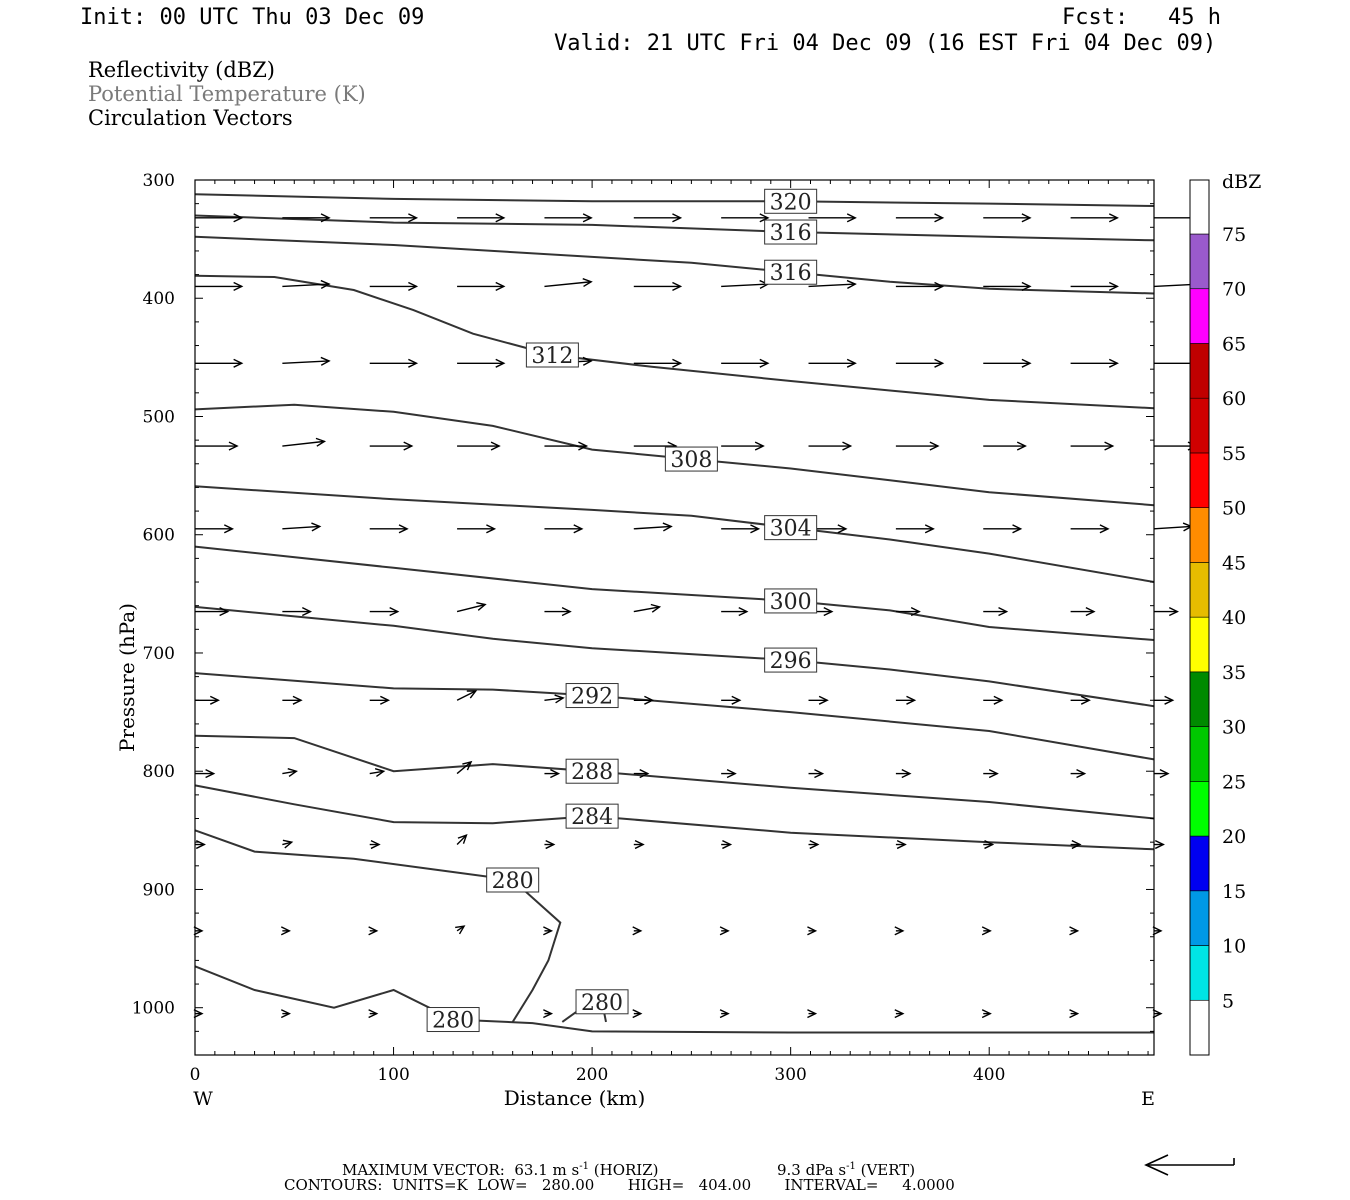 This screenshot has height=1200, width=1350. What do you see at coordinates (1141, 17) in the screenshot?
I see `forecast-hour: Fcst: 45 h` at bounding box center [1141, 17].